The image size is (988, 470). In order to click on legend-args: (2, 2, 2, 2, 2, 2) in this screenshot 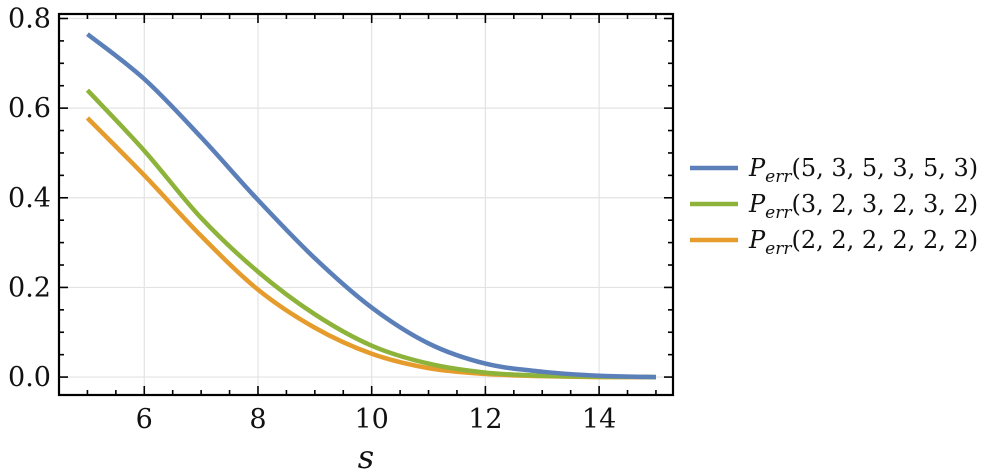, I will do `click(884, 240)`.